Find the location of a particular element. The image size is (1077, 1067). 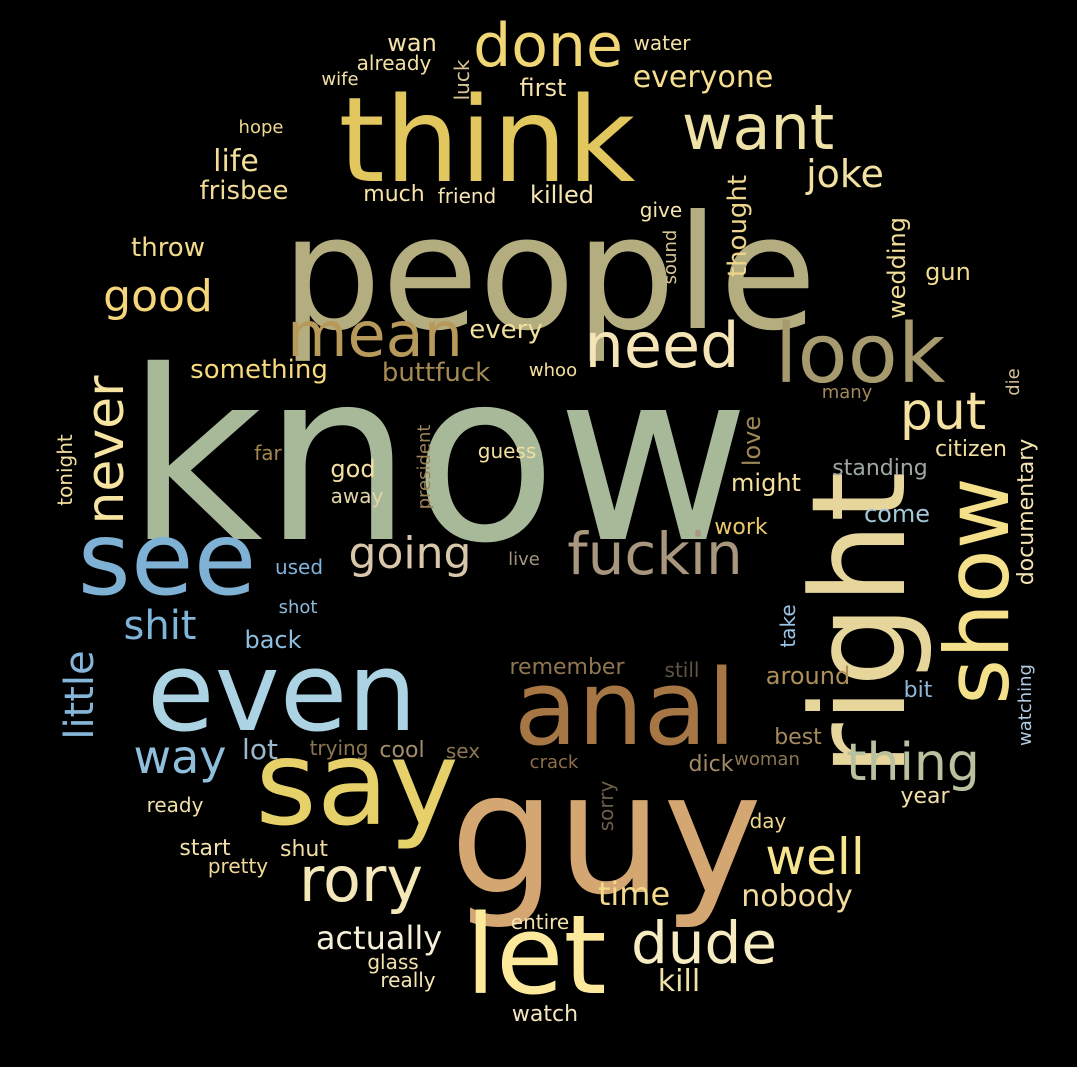

word-sex: sex is located at coordinates (463, 751).